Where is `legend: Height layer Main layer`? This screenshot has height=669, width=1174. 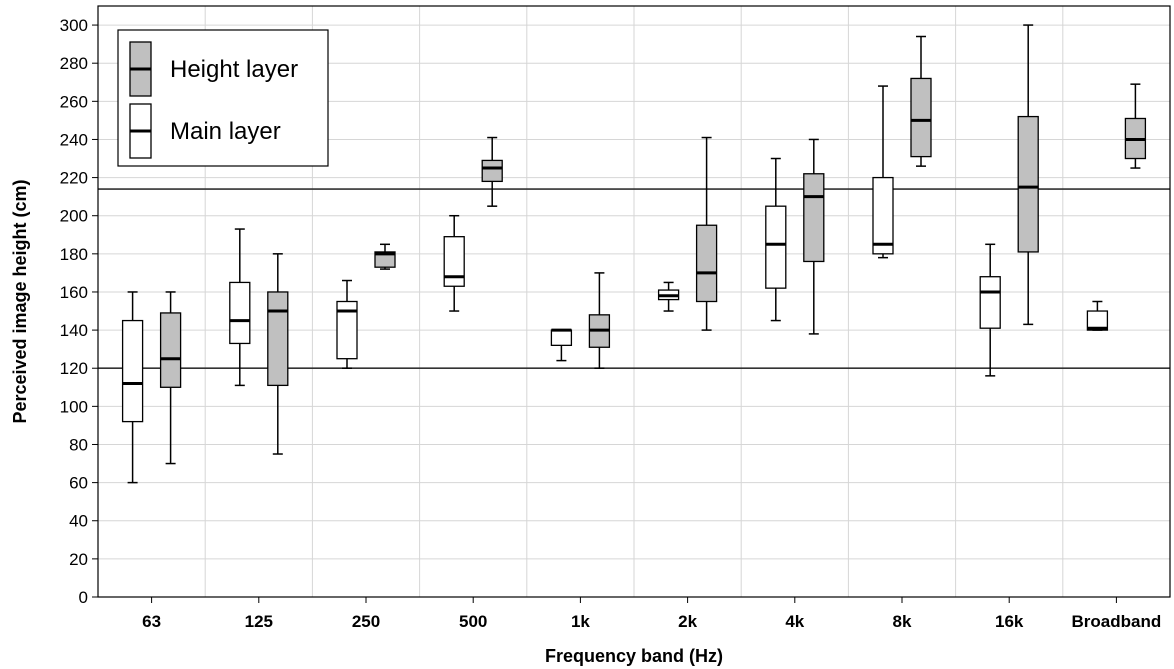 legend: Height layer Main layer is located at coordinates (223, 98).